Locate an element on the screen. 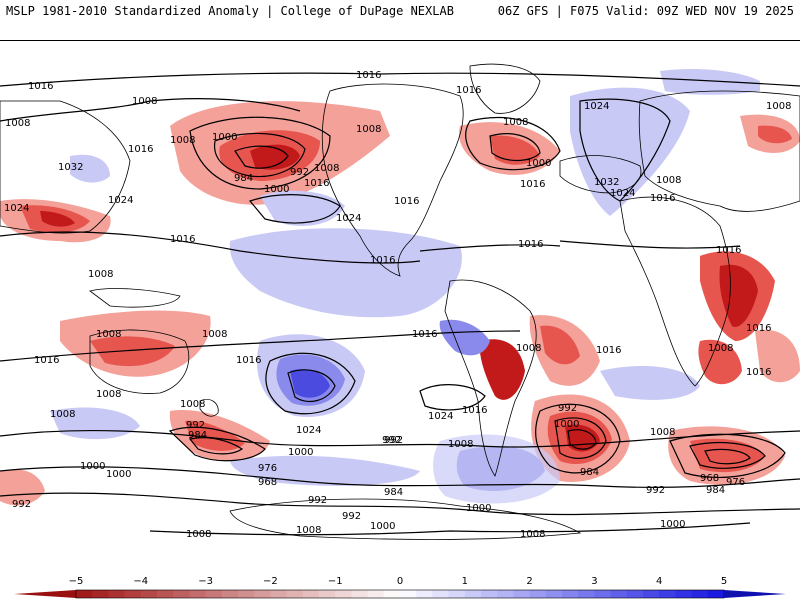 This screenshot has width=800, height=604. anomaly-north-atlantic-high is located at coordinates (630, 151).